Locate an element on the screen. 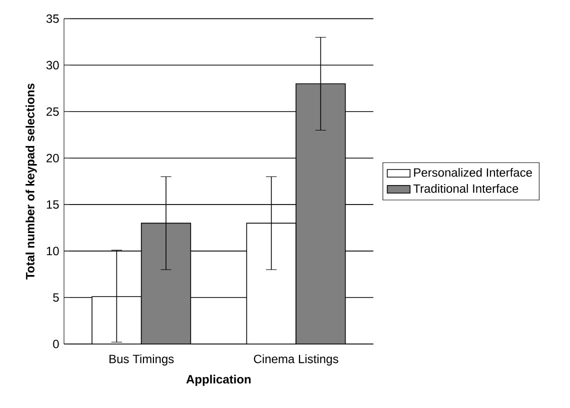  legend-label: Traditional Interface is located at coordinates (465, 188).